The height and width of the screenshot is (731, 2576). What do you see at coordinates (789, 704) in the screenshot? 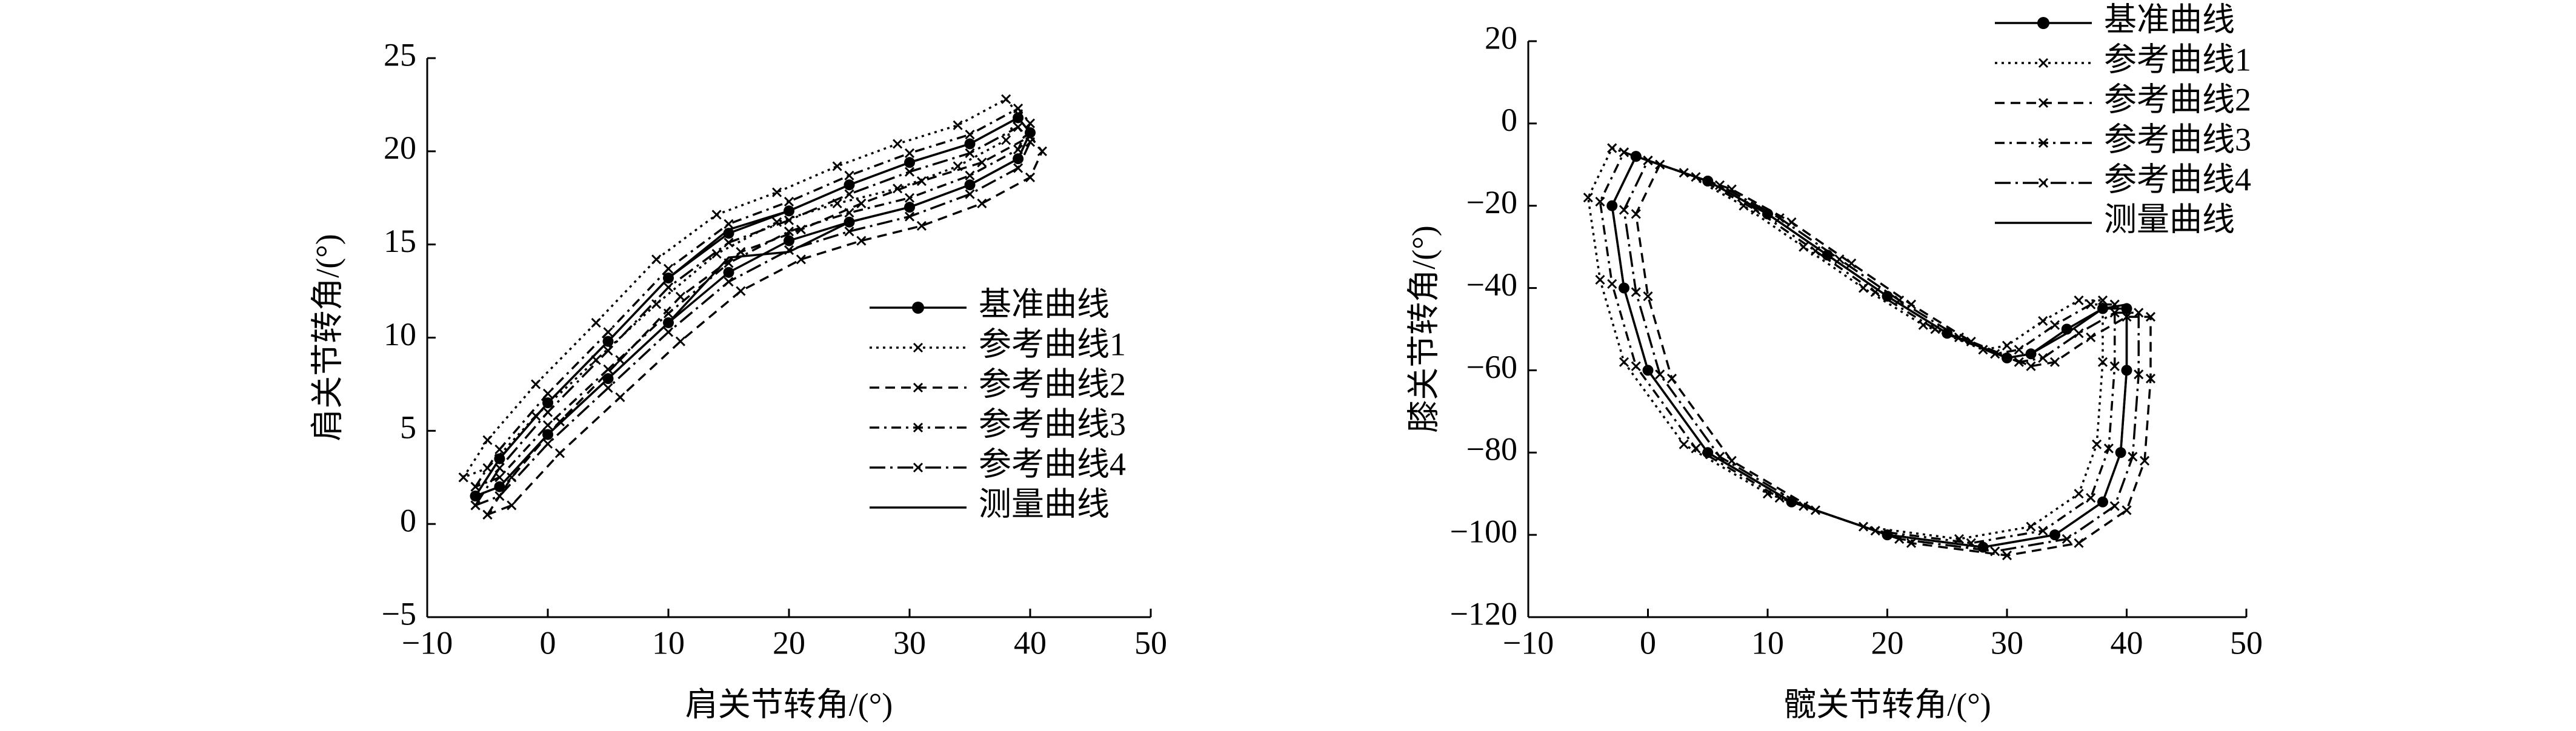
I see `x-axis-label: 肩关节转角/(°)` at bounding box center [789, 704].